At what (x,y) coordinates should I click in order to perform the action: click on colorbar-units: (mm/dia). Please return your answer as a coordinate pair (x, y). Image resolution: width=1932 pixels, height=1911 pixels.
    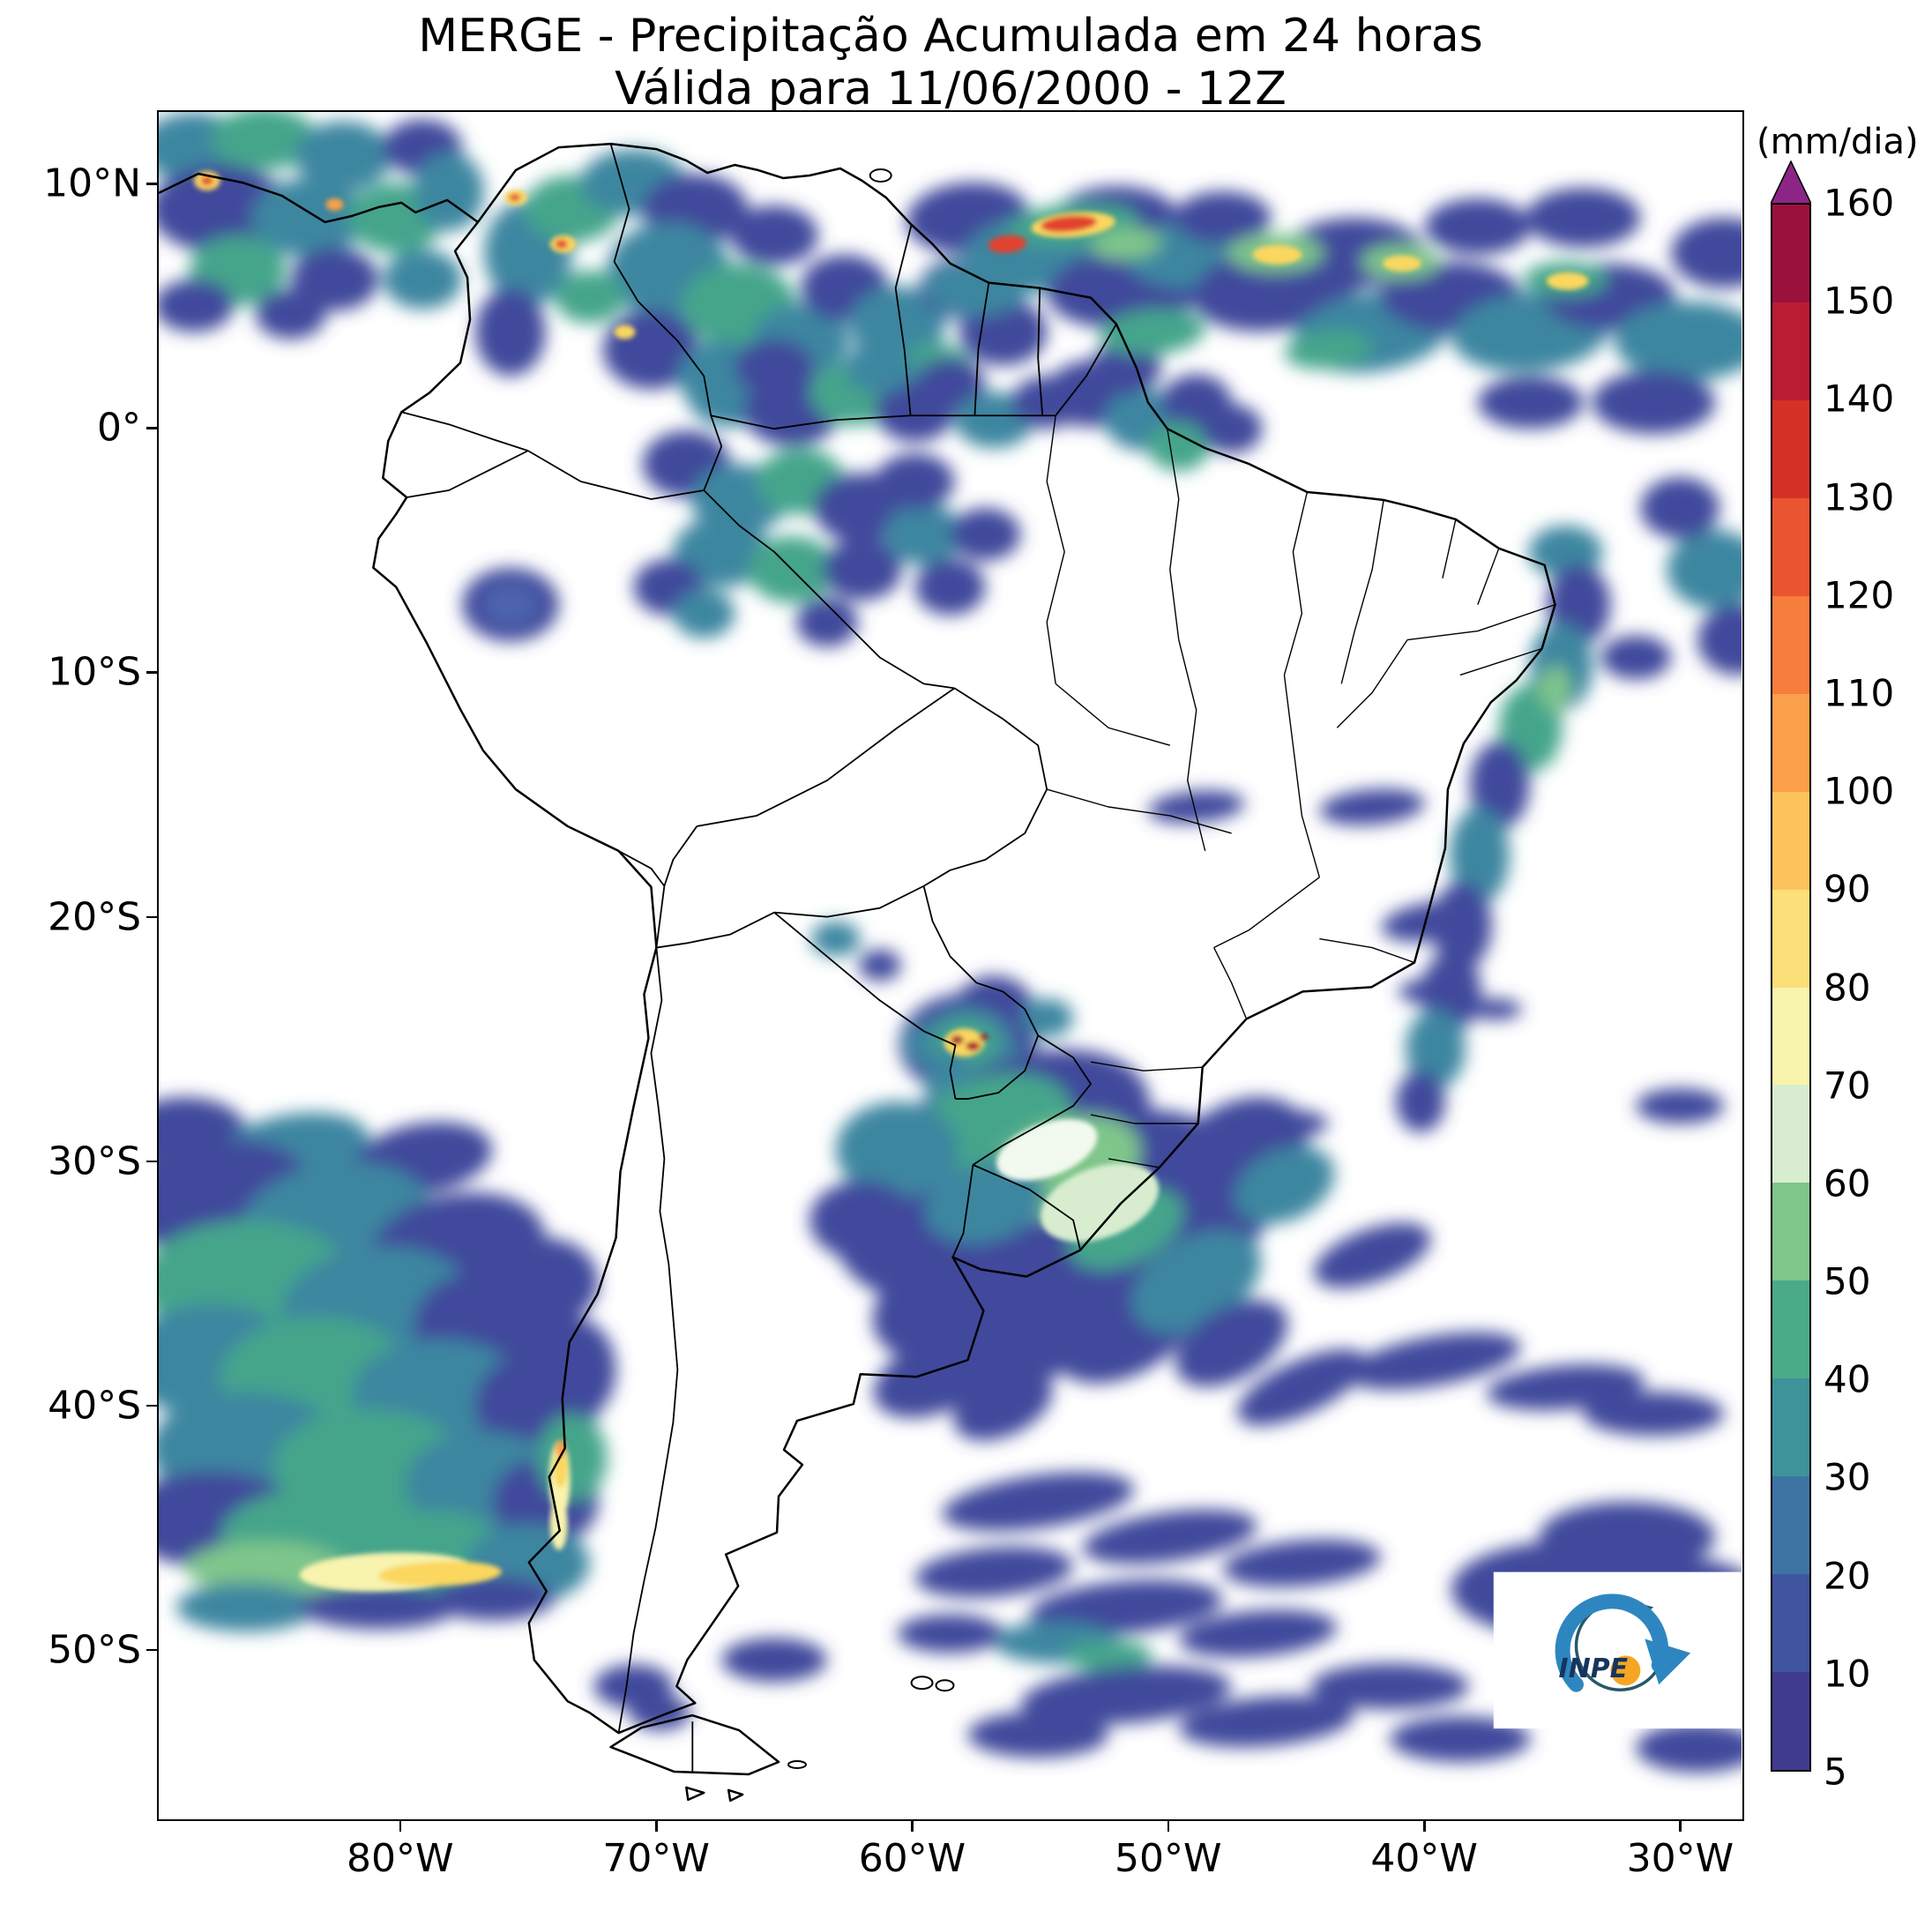
    Looking at the image, I should click on (1838, 142).